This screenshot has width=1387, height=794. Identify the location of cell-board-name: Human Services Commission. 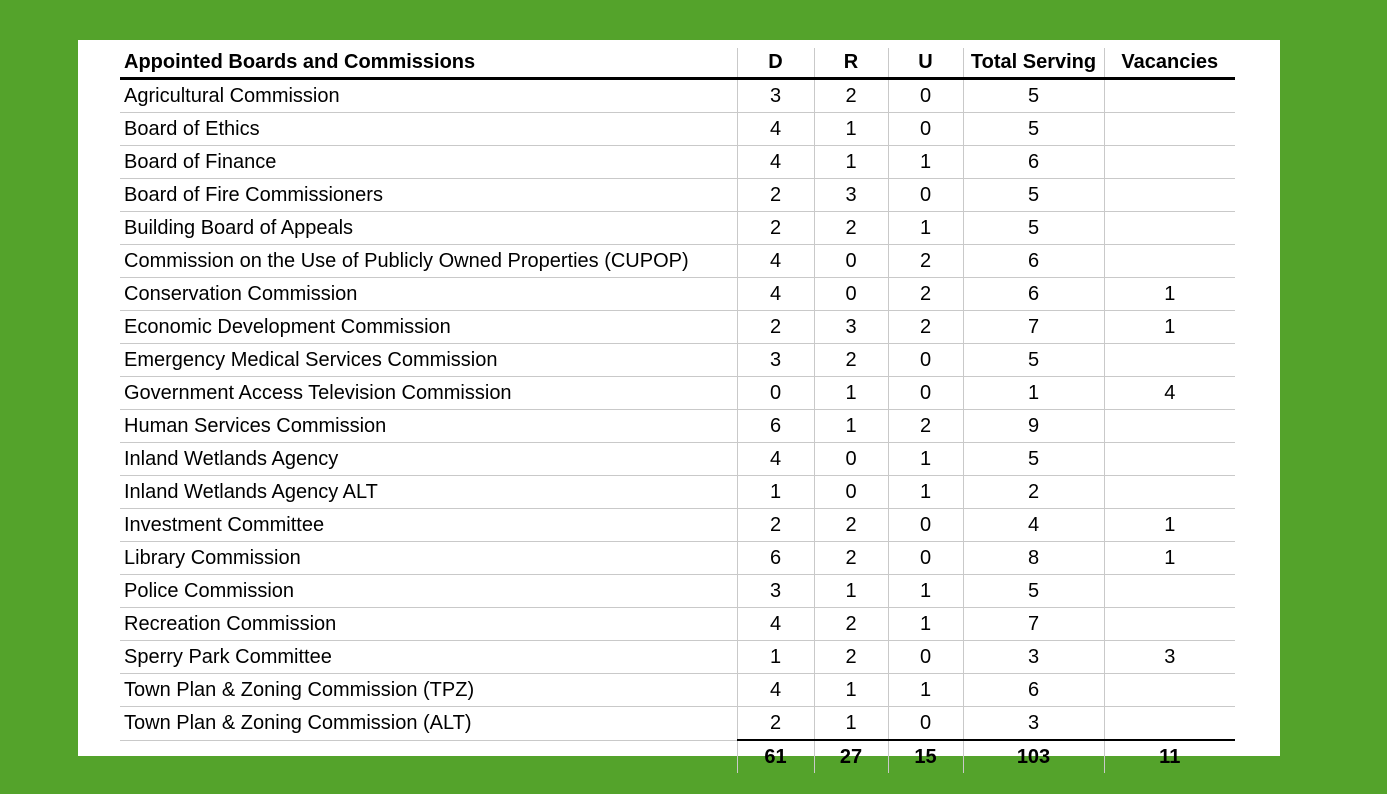
(428, 426).